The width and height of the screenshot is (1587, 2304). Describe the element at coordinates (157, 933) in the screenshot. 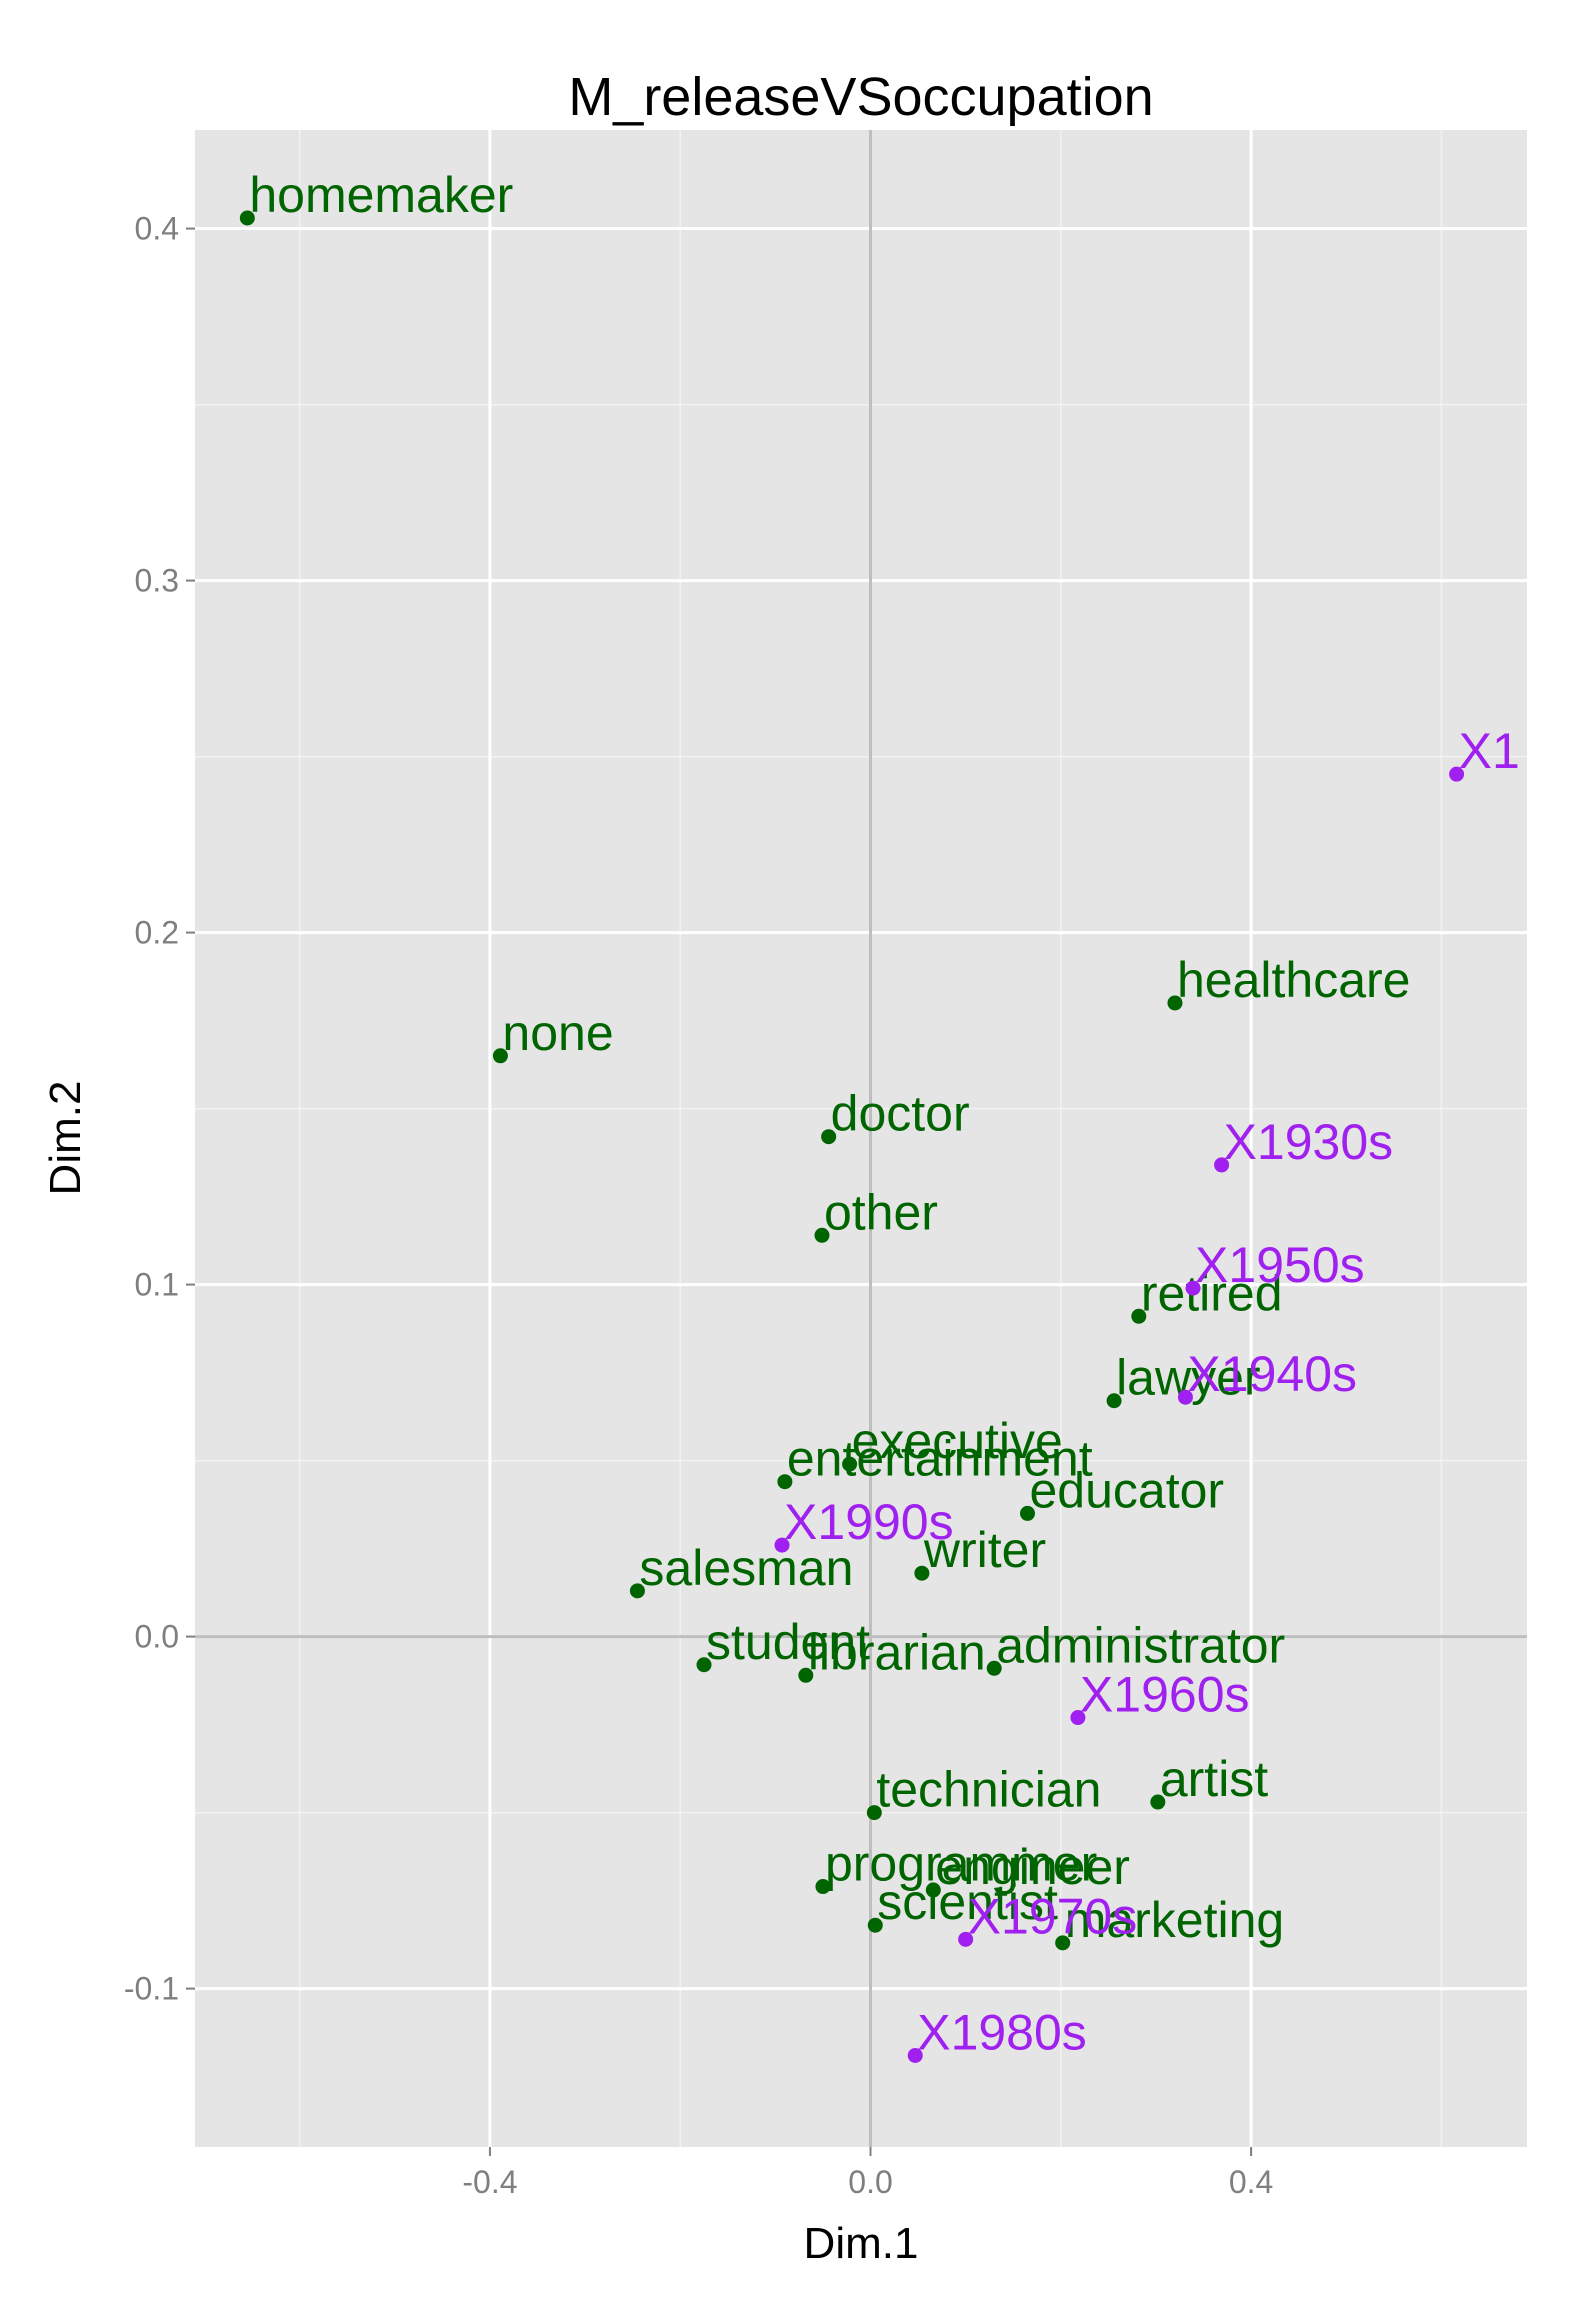

I see `y-tick-label: 0.2` at that location.